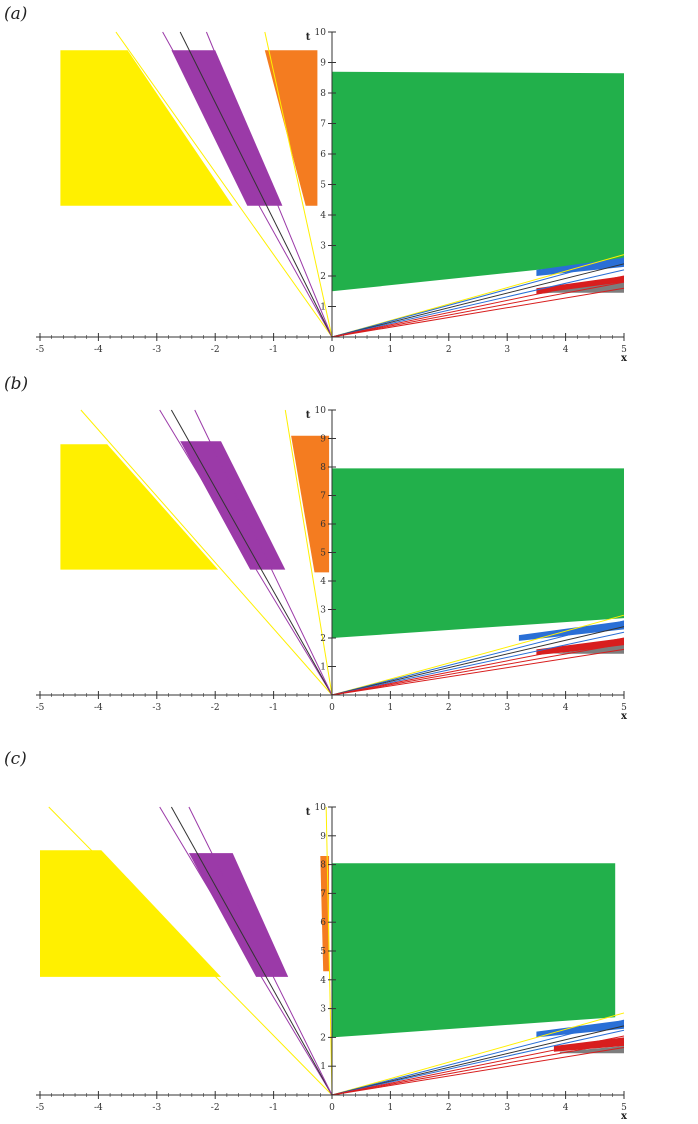  What do you see at coordinates (308, 812) in the screenshot?
I see `y-axis-label: t` at bounding box center [308, 812].